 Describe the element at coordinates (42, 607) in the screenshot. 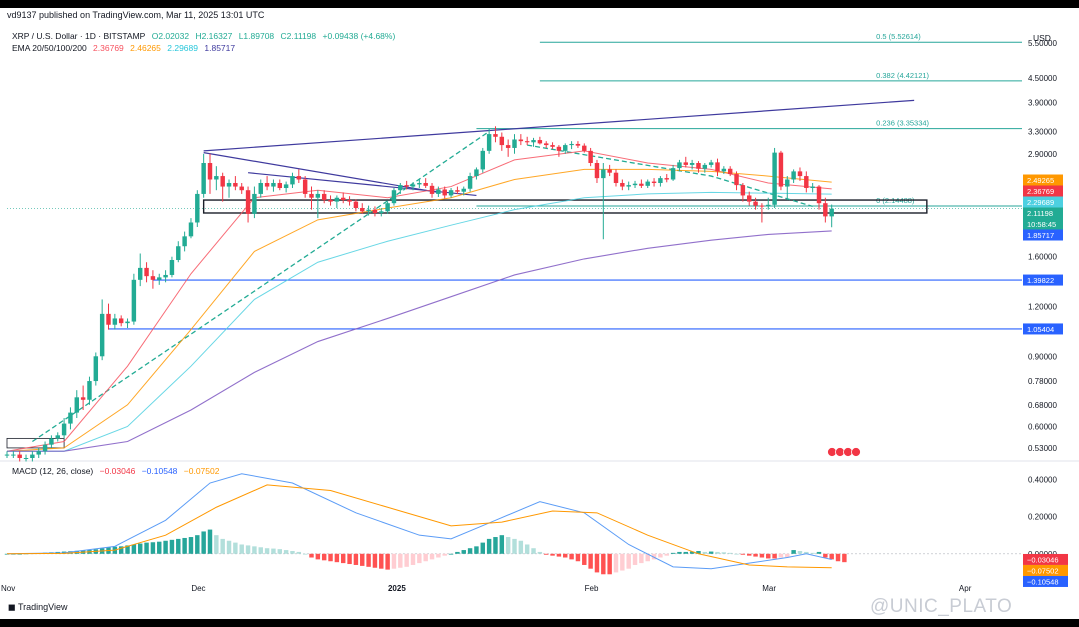

I see `tv-logo-text: TradingView` at that location.